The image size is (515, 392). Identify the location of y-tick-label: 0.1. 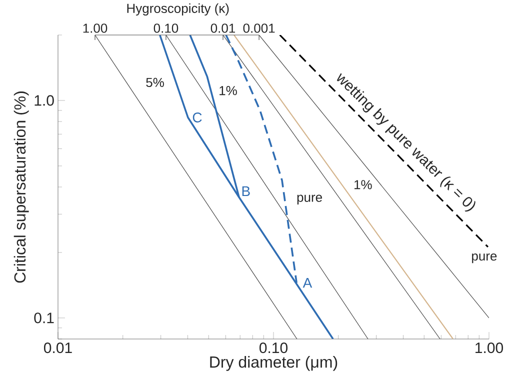
(44, 318).